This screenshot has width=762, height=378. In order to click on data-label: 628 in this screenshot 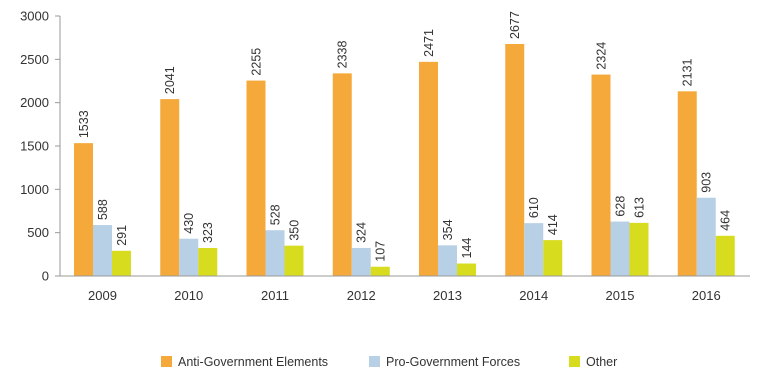, I will do `click(621, 206)`.